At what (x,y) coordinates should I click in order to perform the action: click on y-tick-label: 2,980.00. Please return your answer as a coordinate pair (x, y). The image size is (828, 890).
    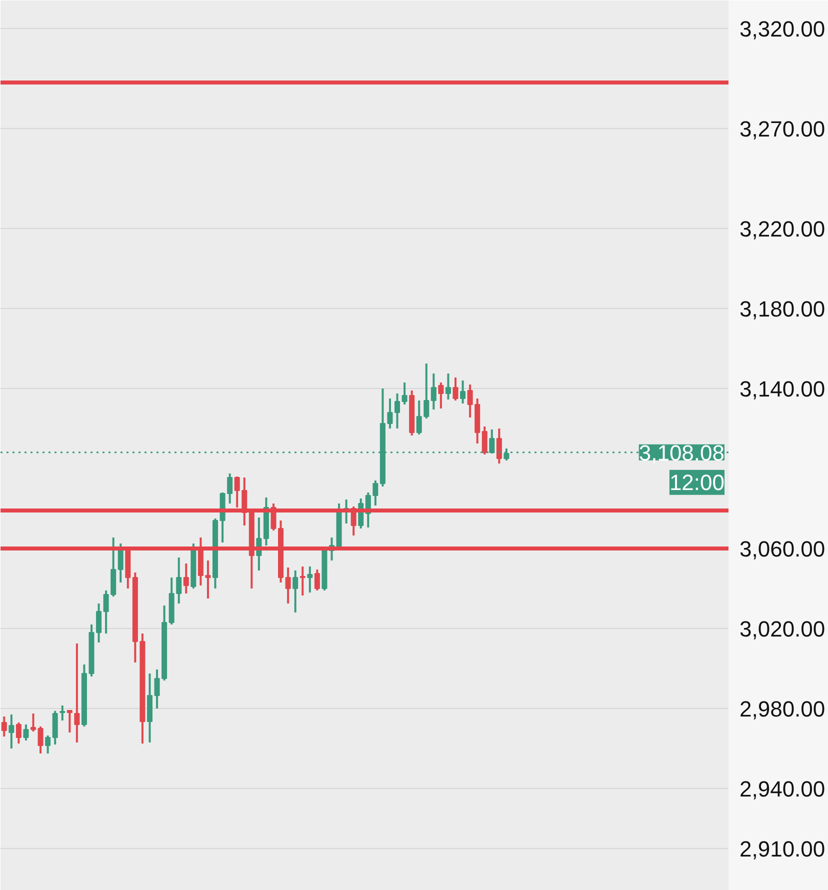
    Looking at the image, I should click on (783, 709).